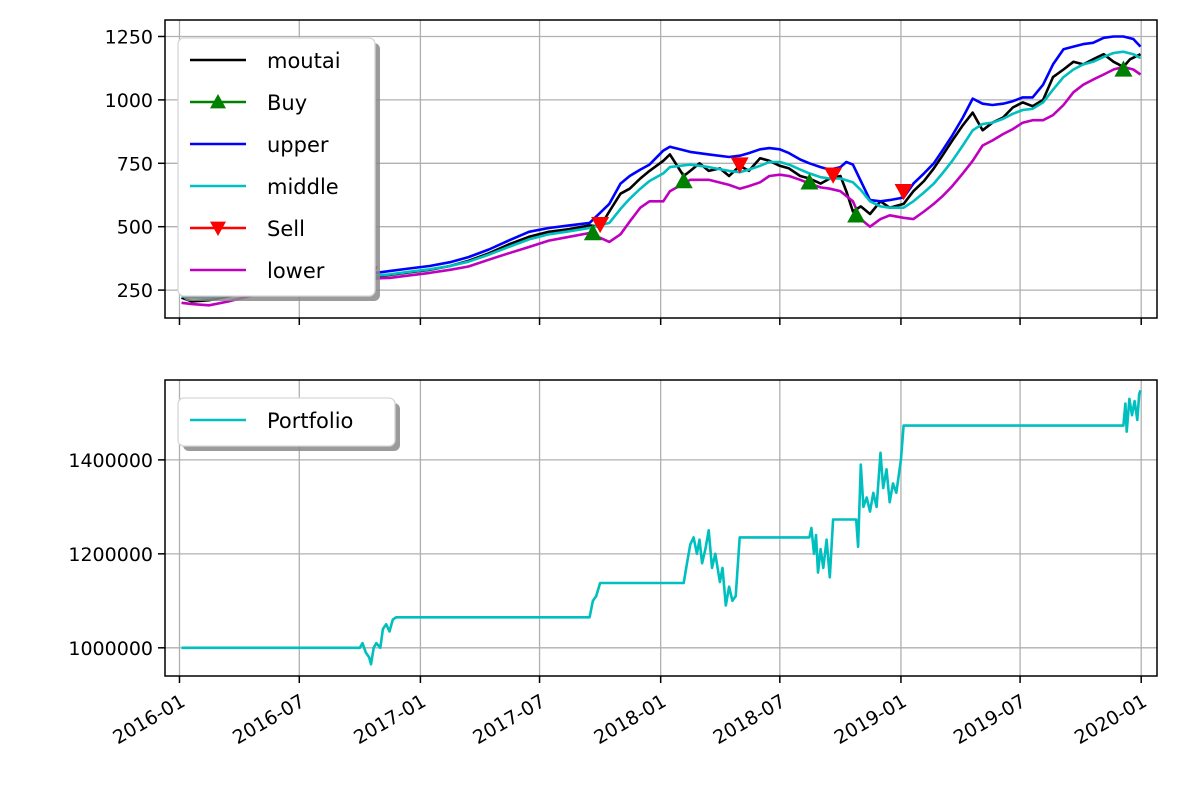 Image resolution: width=1179 pixels, height=798 pixels. What do you see at coordinates (110, 461) in the screenshot?
I see `y-tick-label: 1400000` at bounding box center [110, 461].